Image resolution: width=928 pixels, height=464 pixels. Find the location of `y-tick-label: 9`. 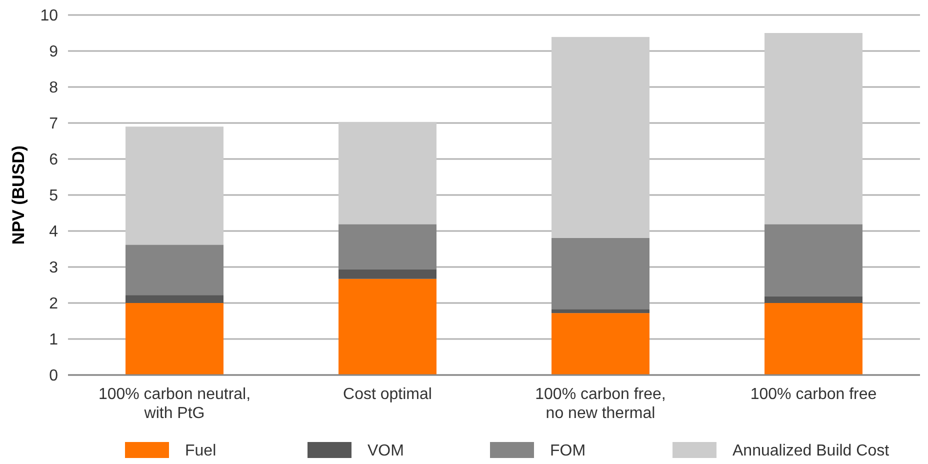

y-tick-label: 9 is located at coordinates (53, 52).